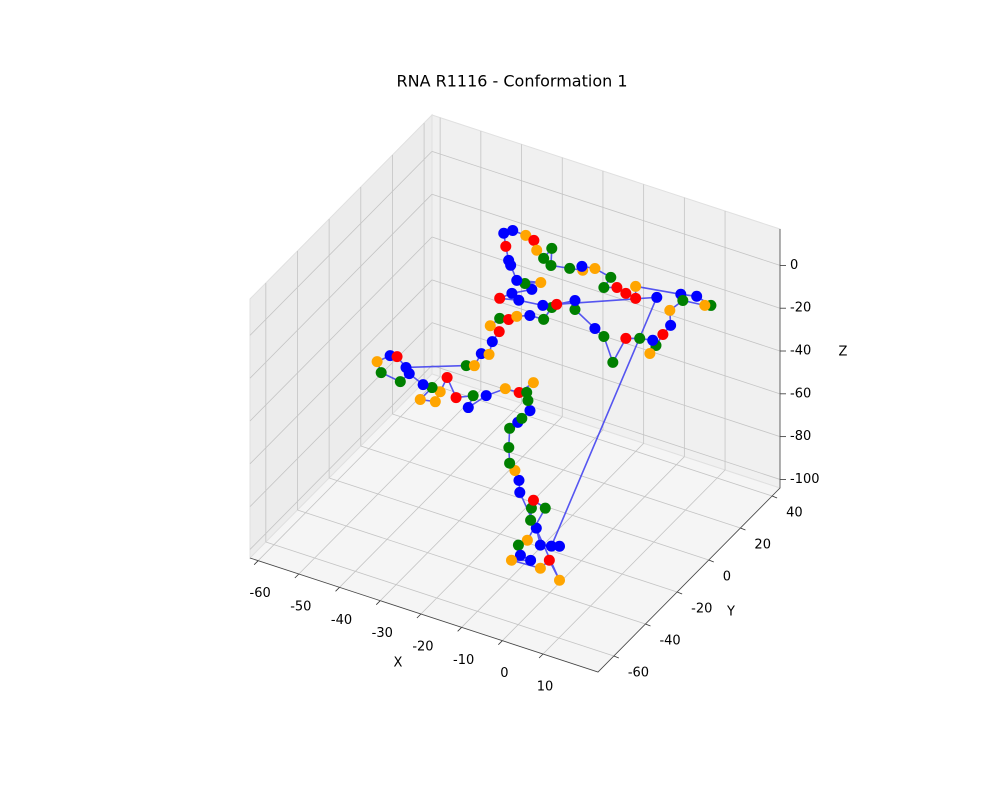  I want to click on z-tick-label: -60, so click(800, 393).